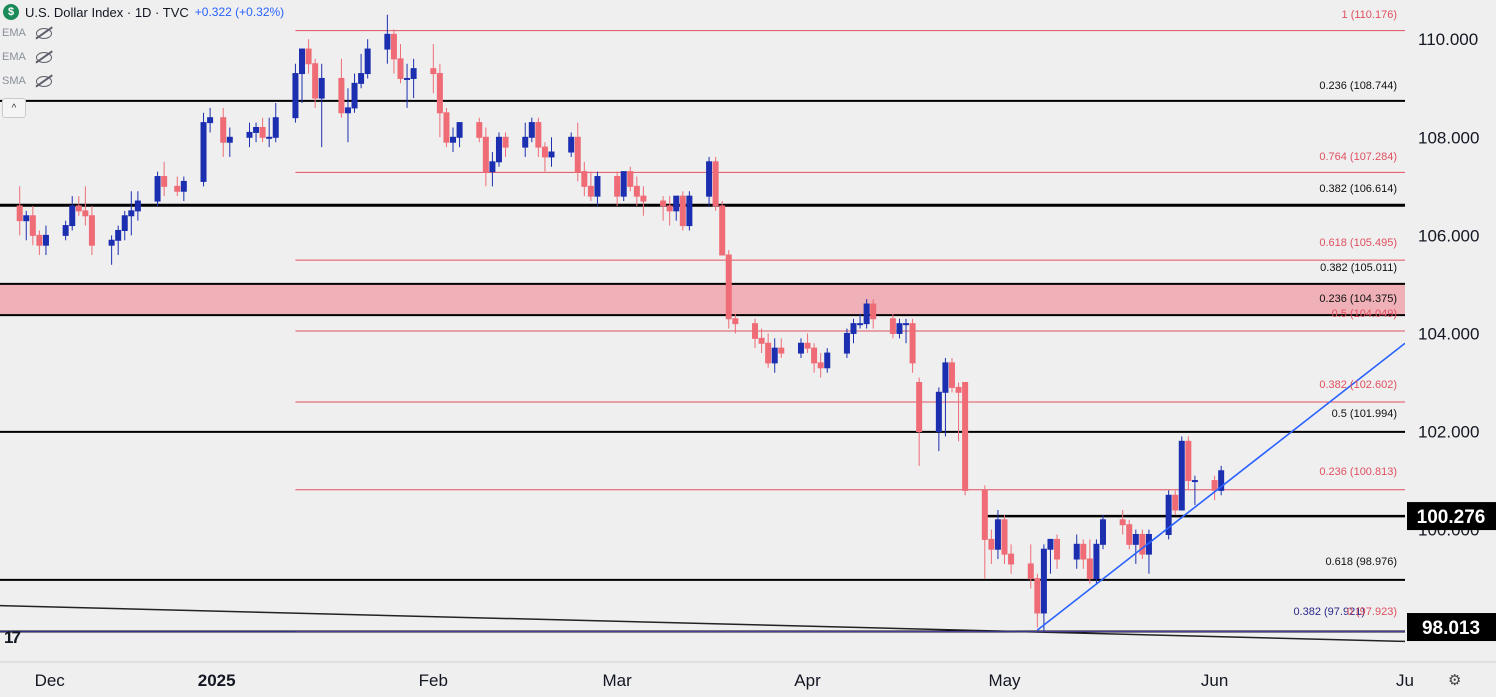 The width and height of the screenshot is (1496, 697). What do you see at coordinates (107, 12) in the screenshot?
I see `symbol-title: U.S. Dollar Index · 1D · TVC` at bounding box center [107, 12].